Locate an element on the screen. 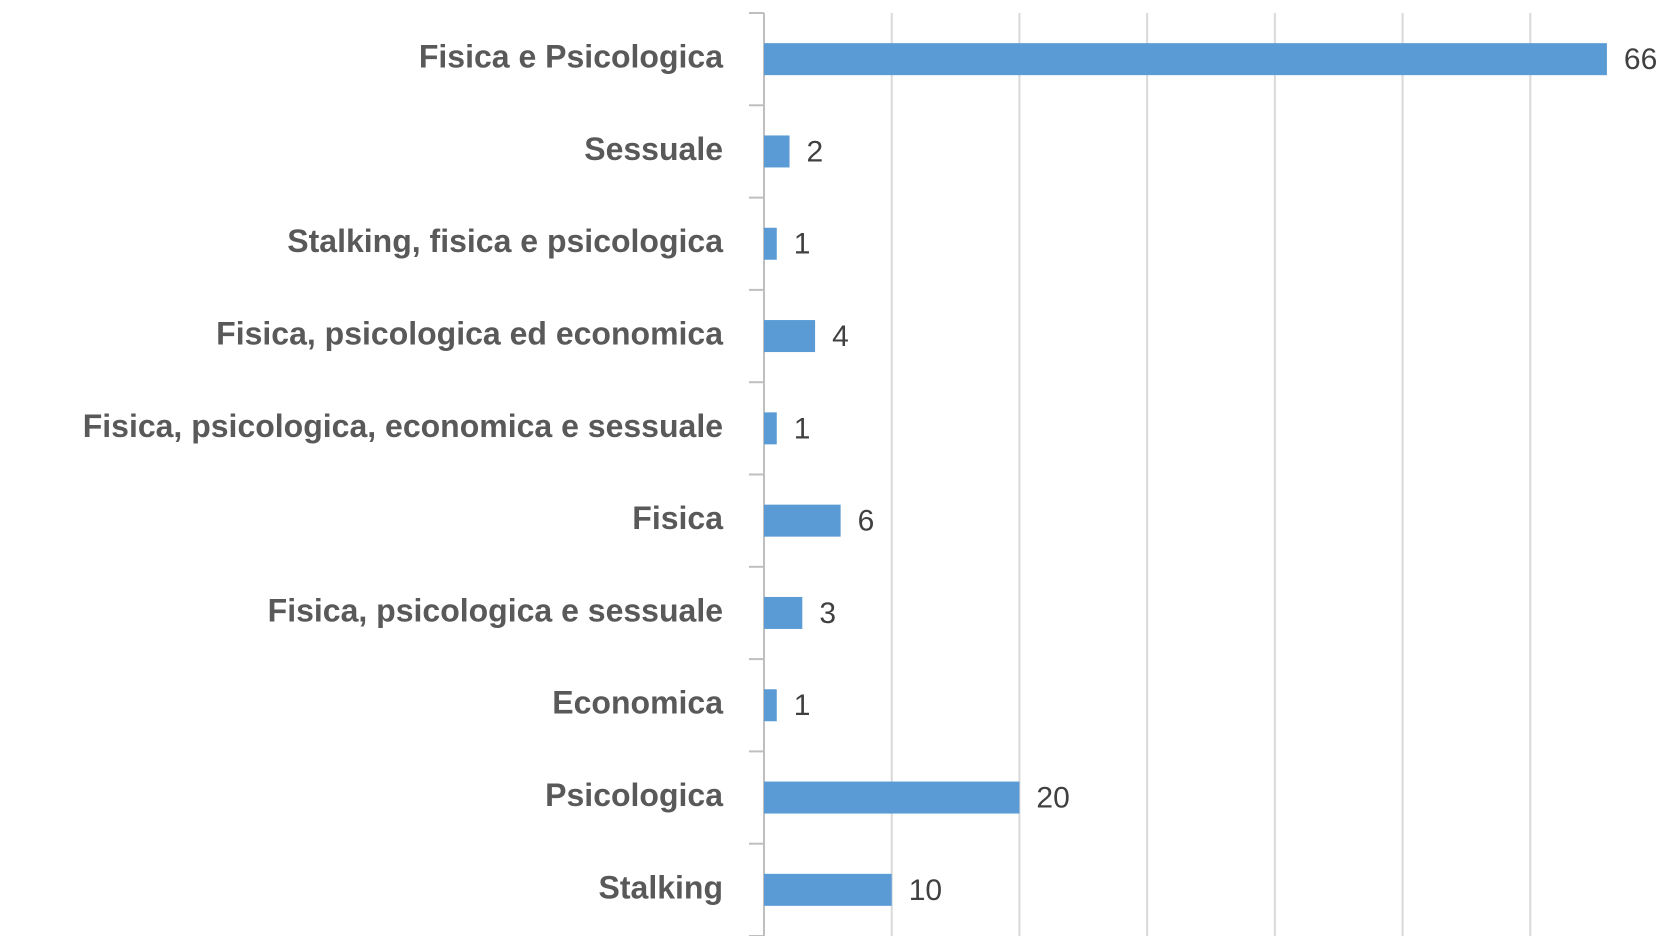 The height and width of the screenshot is (936, 1664). y-tick-label: Economica is located at coordinates (637, 703).